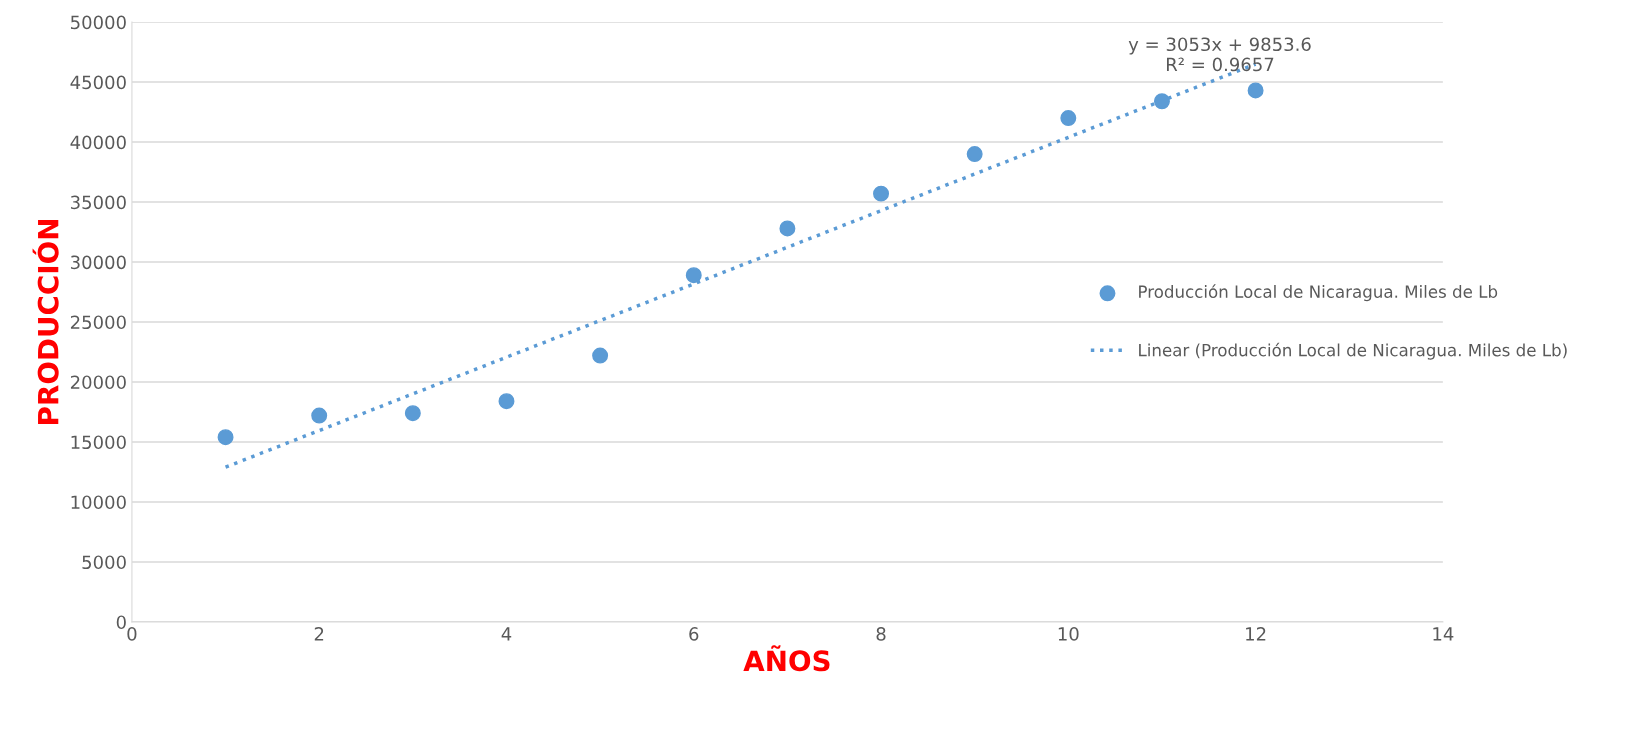 The image size is (1649, 736). Describe the element at coordinates (98, 202) in the screenshot. I see `y-tick-label: 35000` at that location.